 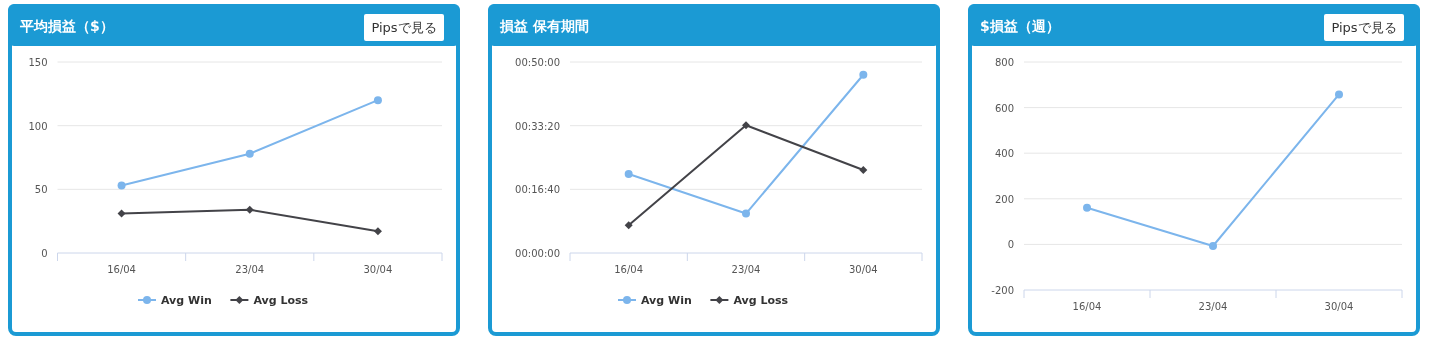 I want to click on y-tick-label: 100, so click(x=38, y=126).